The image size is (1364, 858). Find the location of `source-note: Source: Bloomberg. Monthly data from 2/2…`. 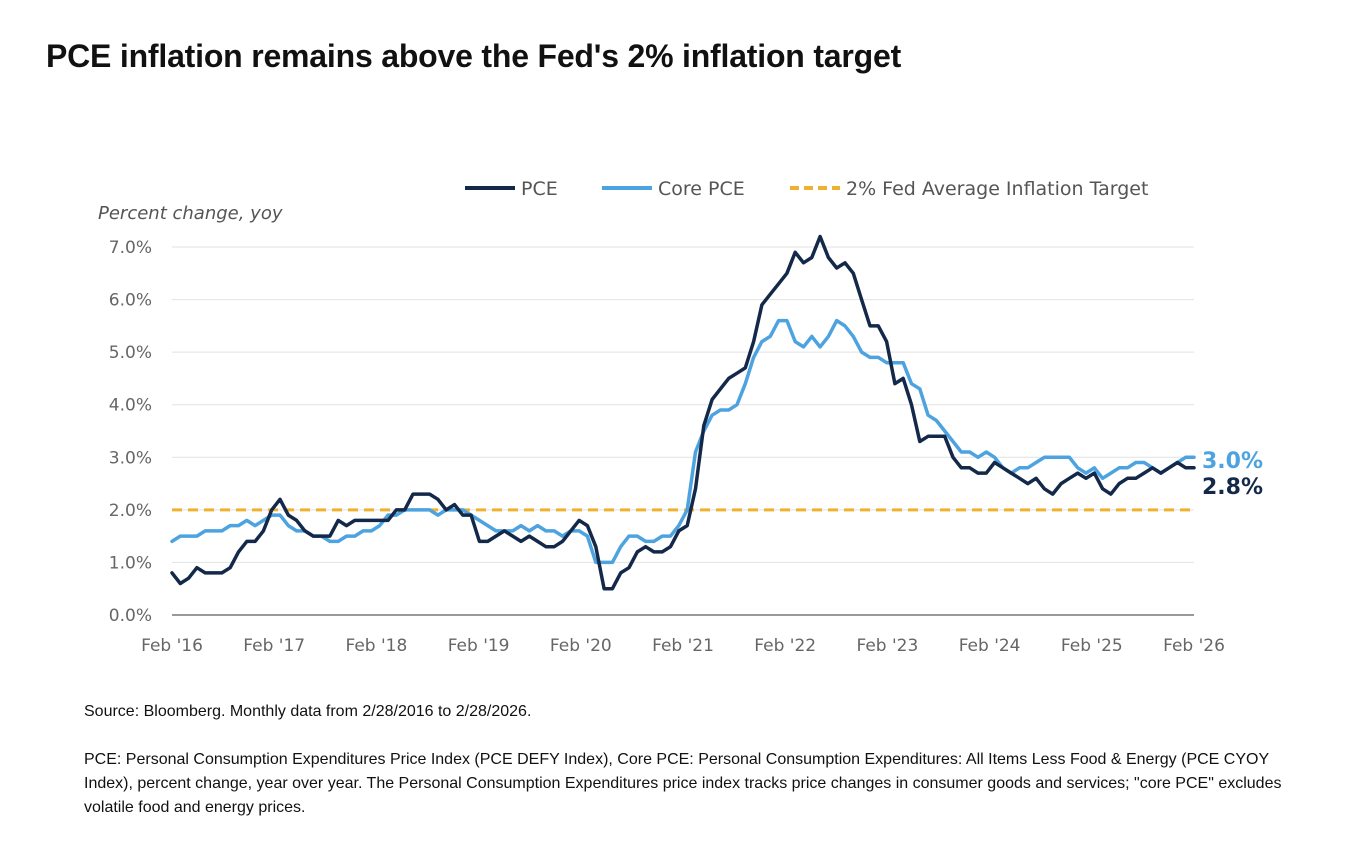

source-note: Source: Bloomberg. Monthly data from 2/2… is located at coordinates (308, 711).